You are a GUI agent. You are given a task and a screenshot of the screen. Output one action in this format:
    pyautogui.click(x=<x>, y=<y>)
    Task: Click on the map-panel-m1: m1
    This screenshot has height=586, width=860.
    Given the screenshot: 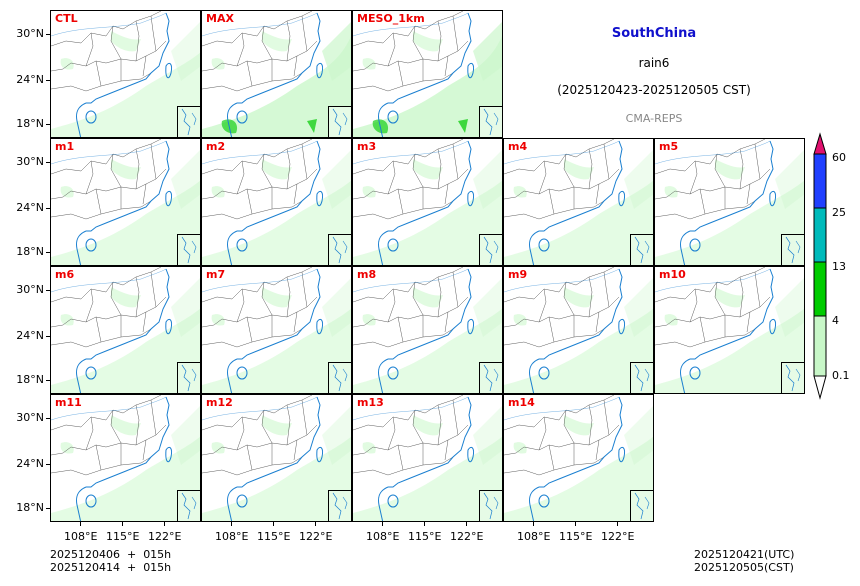 What is the action you would take?
    pyautogui.click(x=125, y=202)
    